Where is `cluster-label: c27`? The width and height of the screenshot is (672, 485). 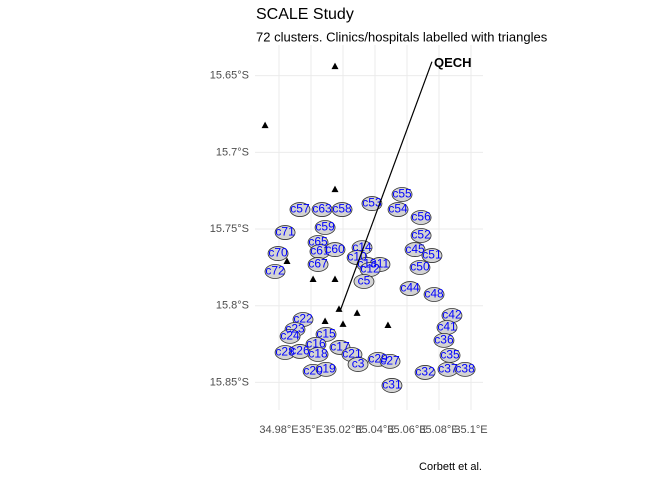
cluster-label: c27 is located at coordinates (390, 361).